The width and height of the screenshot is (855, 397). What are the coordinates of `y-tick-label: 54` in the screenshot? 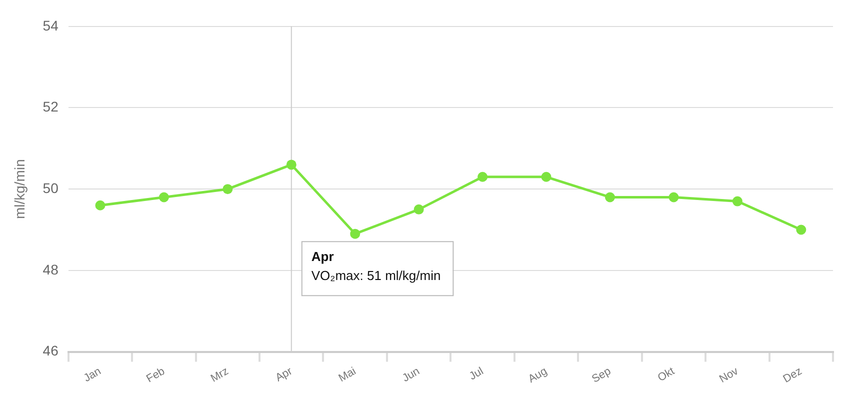 It's located at (50, 25).